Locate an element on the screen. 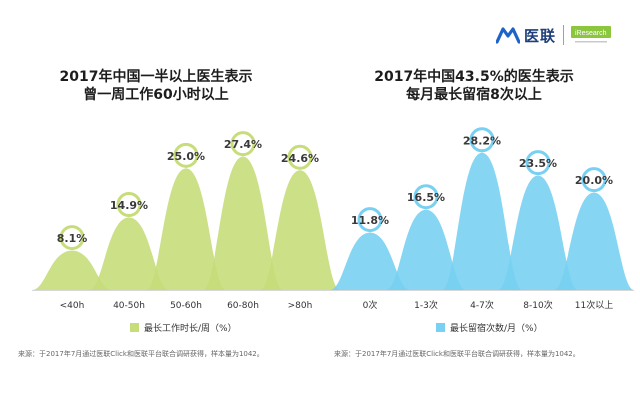 The height and width of the screenshot is (412, 640). data-label-2: 28.2% is located at coordinates (482, 140).